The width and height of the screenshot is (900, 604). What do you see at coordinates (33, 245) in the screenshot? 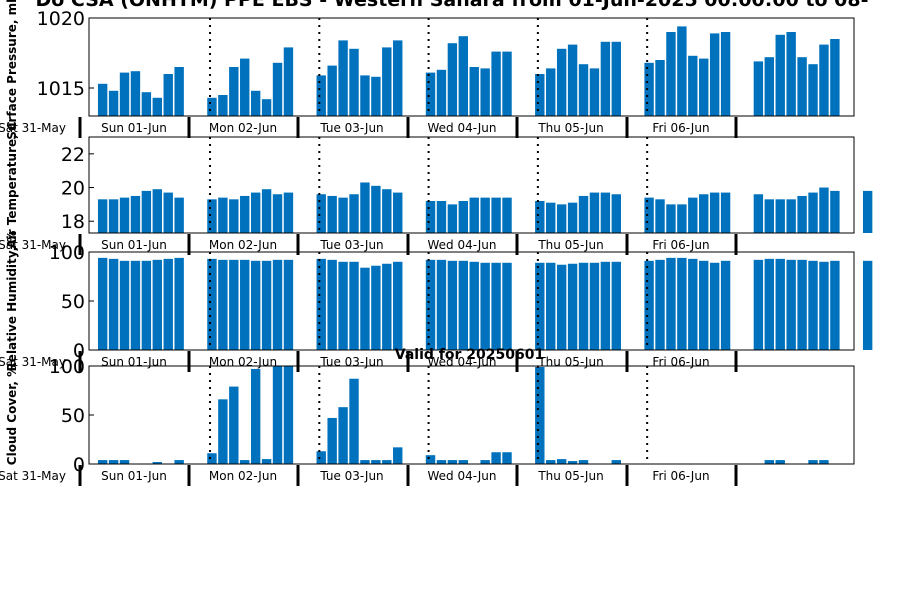
I see `x-tick-label: Sat 31-May` at bounding box center [33, 245].